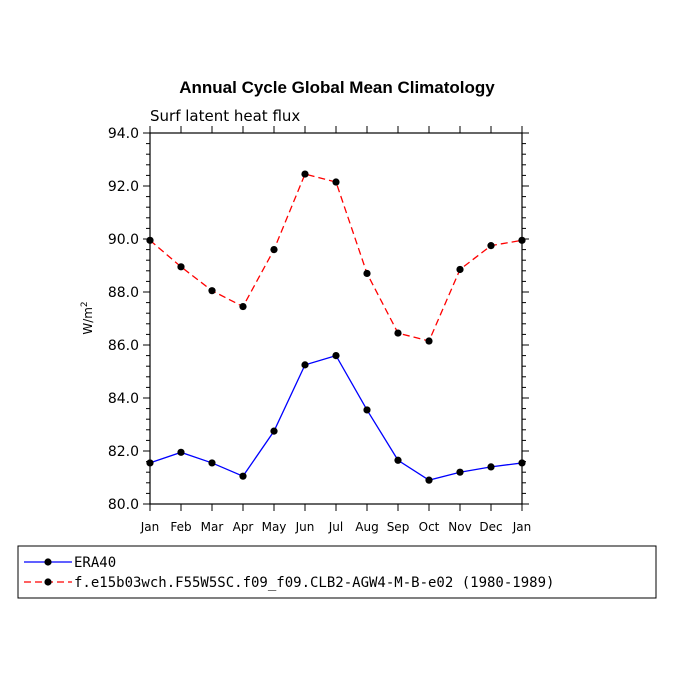 This screenshot has width=675, height=675. What do you see at coordinates (243, 527) in the screenshot?
I see `x-tick-label: Apr` at bounding box center [243, 527].